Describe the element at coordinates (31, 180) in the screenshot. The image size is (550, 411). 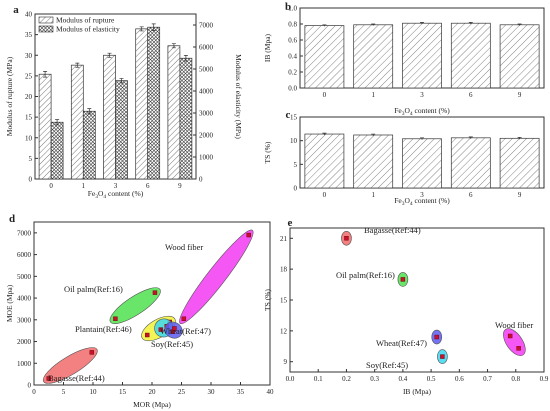
I see `panel-a-ytick-label-left: 0` at that location.